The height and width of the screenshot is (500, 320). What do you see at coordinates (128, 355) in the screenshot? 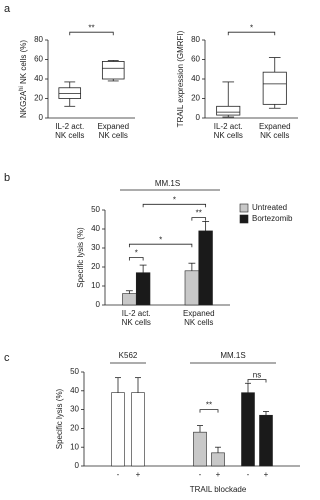
I see `group-label: K562` at bounding box center [128, 355].